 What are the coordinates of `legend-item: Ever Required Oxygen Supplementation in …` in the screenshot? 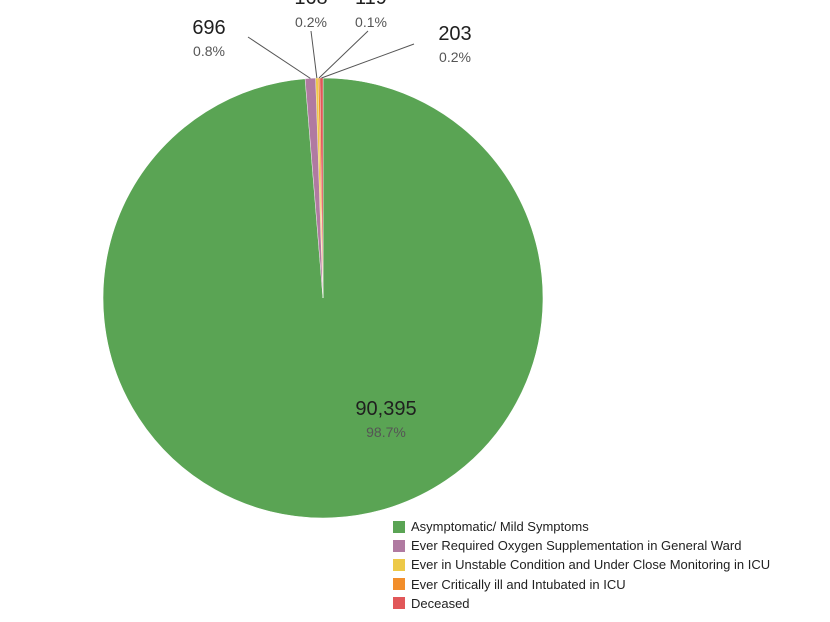 It's located at (581, 545).